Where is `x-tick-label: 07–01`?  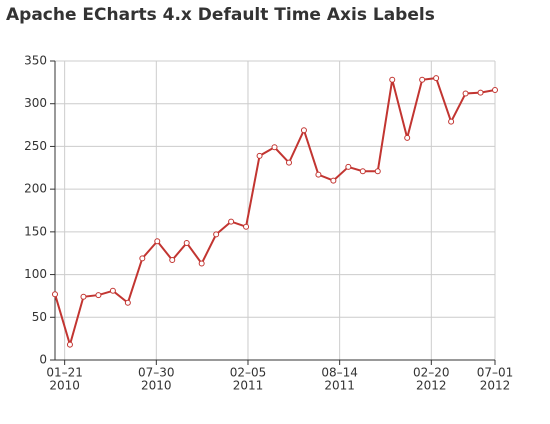 x-tick-label: 07–01 is located at coordinates (495, 373).